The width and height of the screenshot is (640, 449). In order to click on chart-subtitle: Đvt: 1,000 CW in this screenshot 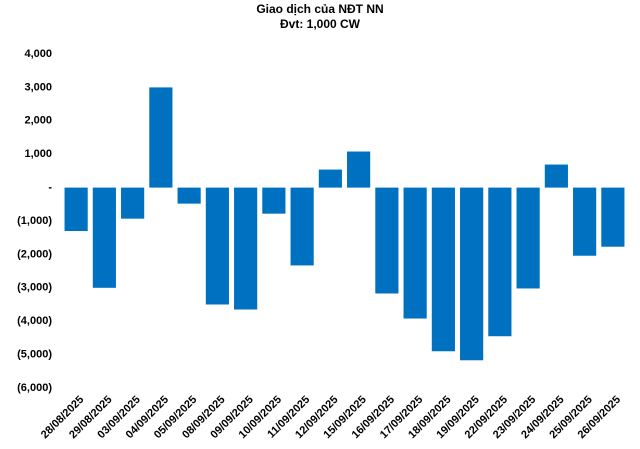, I will do `click(320, 24)`.